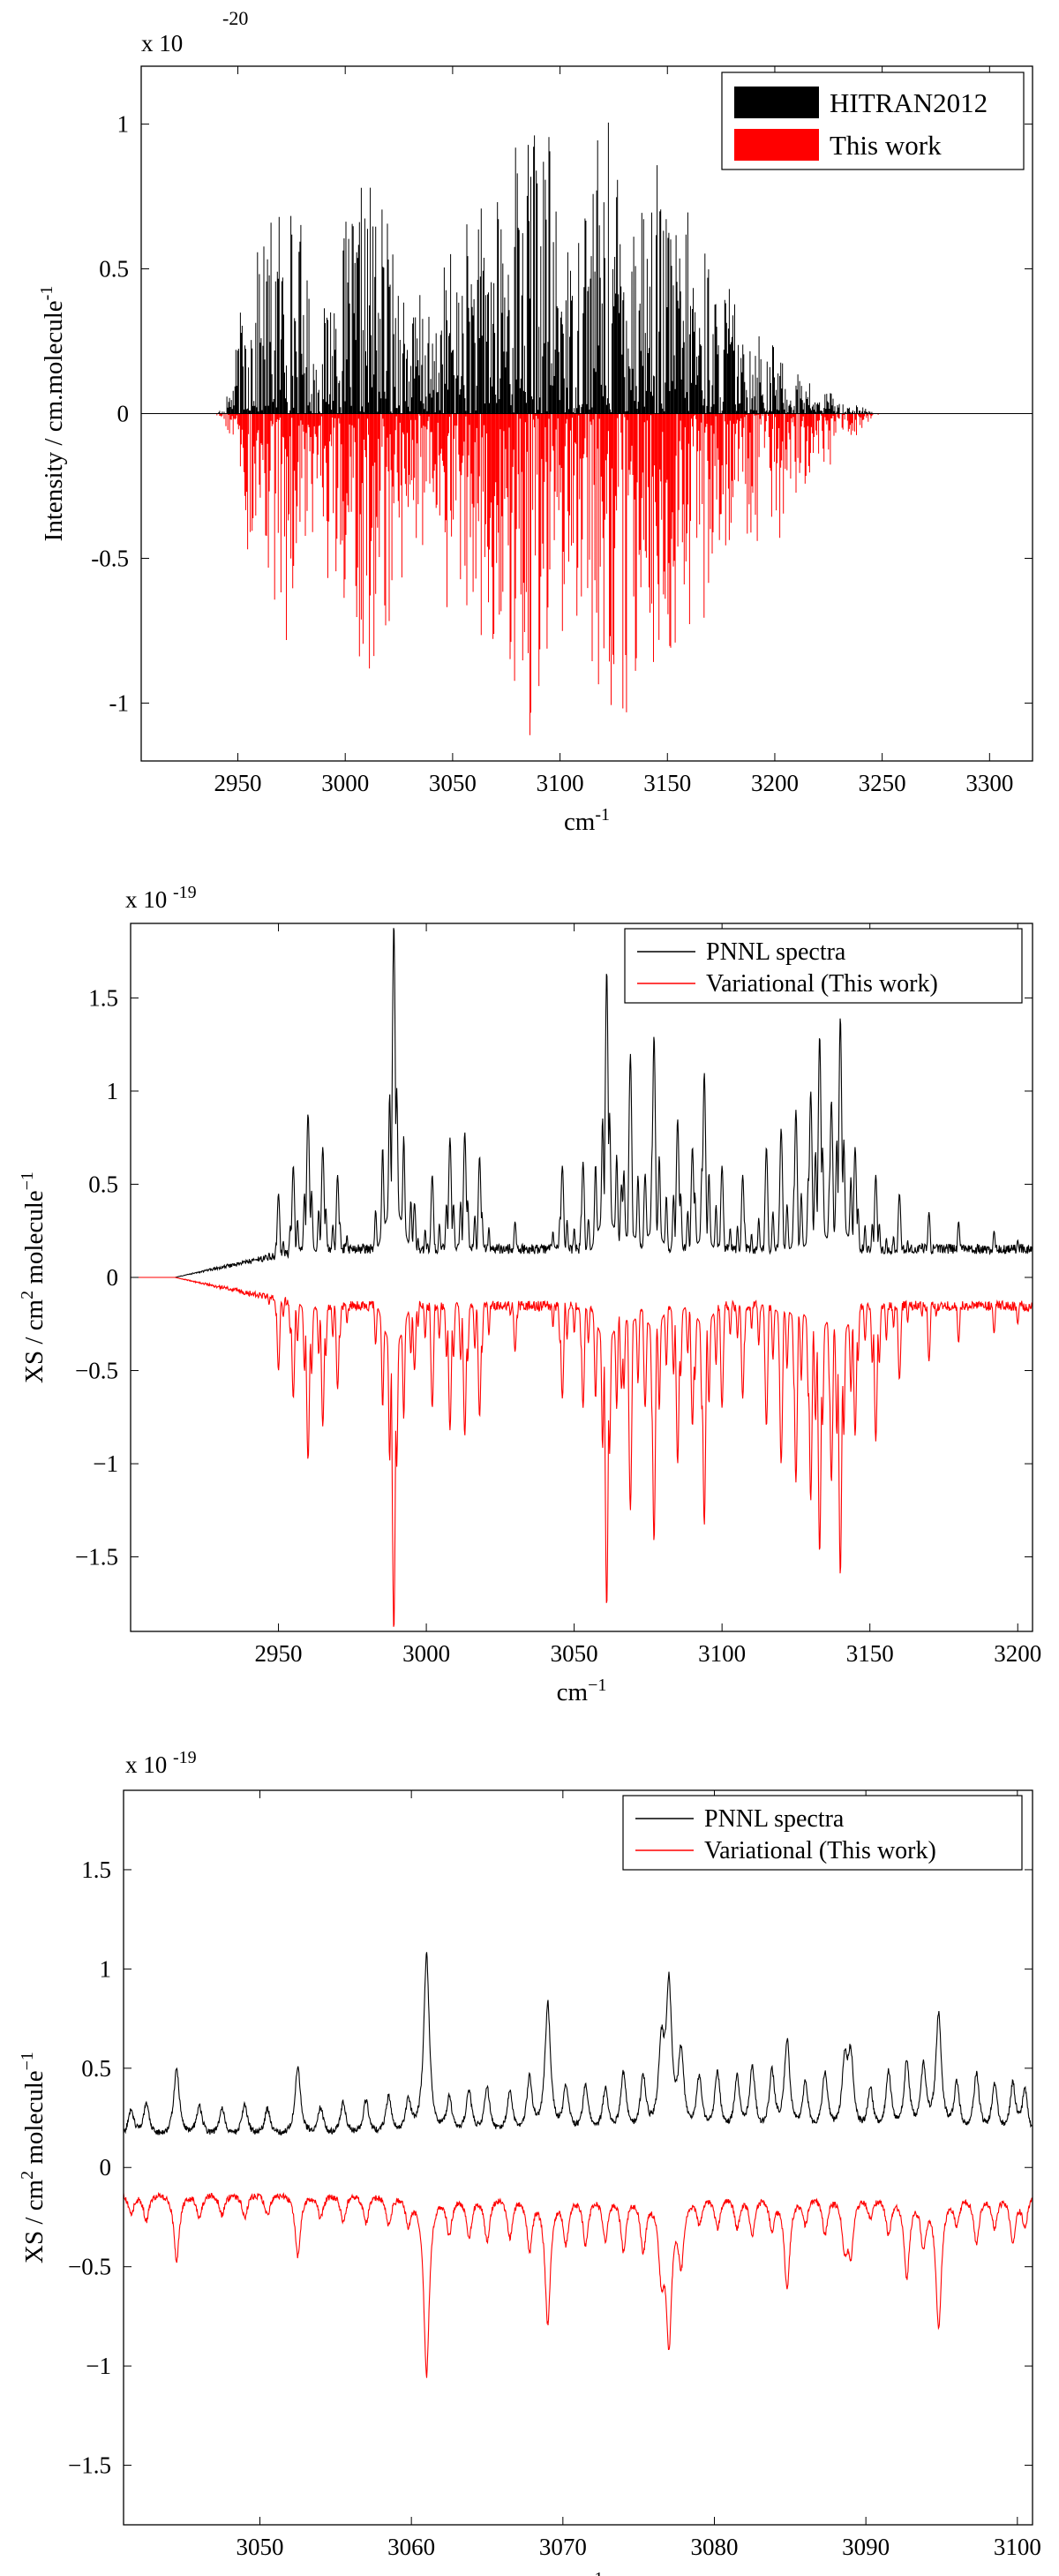 Image resolution: width=1059 pixels, height=2576 pixels. What do you see at coordinates (547, 574) in the screenshot?
I see `series-this-work-sticks` at bounding box center [547, 574].